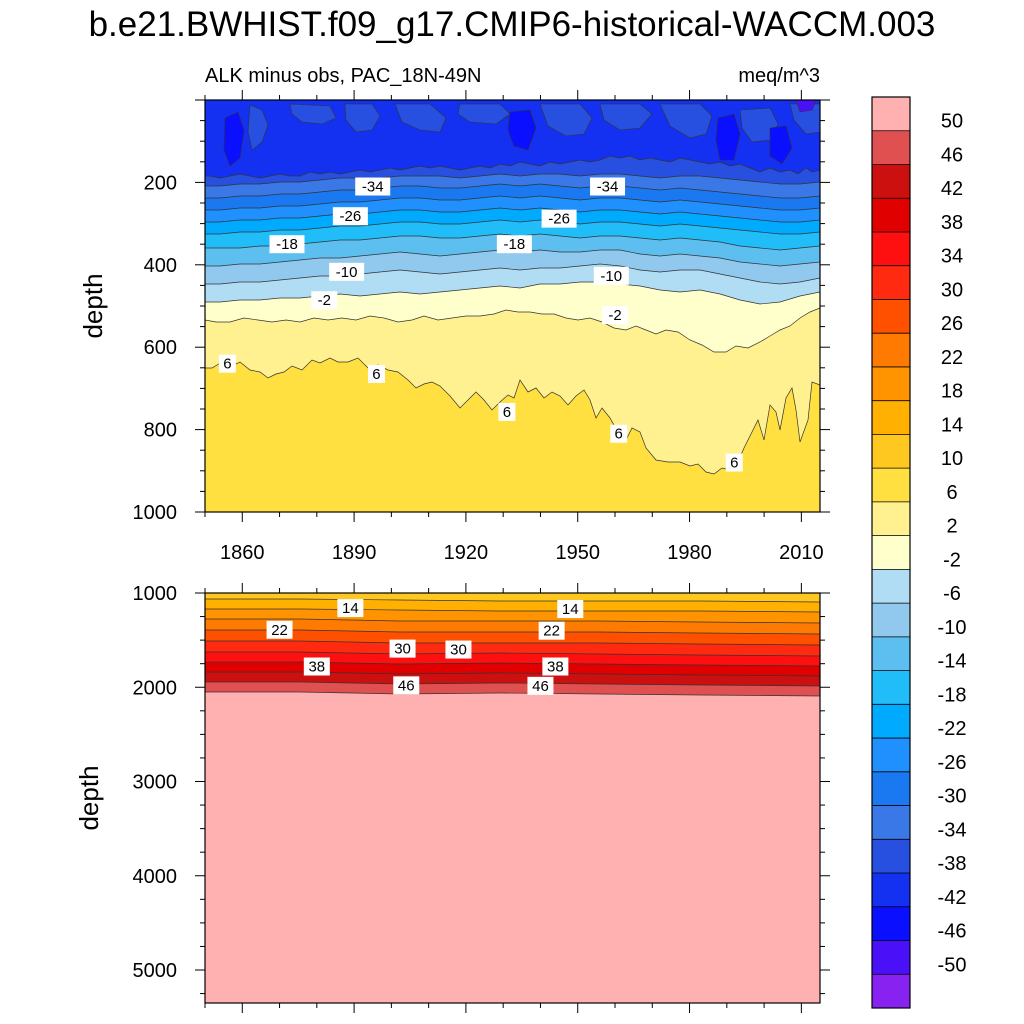 The image size is (1024, 1024). Describe the element at coordinates (779, 76) in the screenshot. I see `upper-subtitle-right: meq/m^3` at that location.